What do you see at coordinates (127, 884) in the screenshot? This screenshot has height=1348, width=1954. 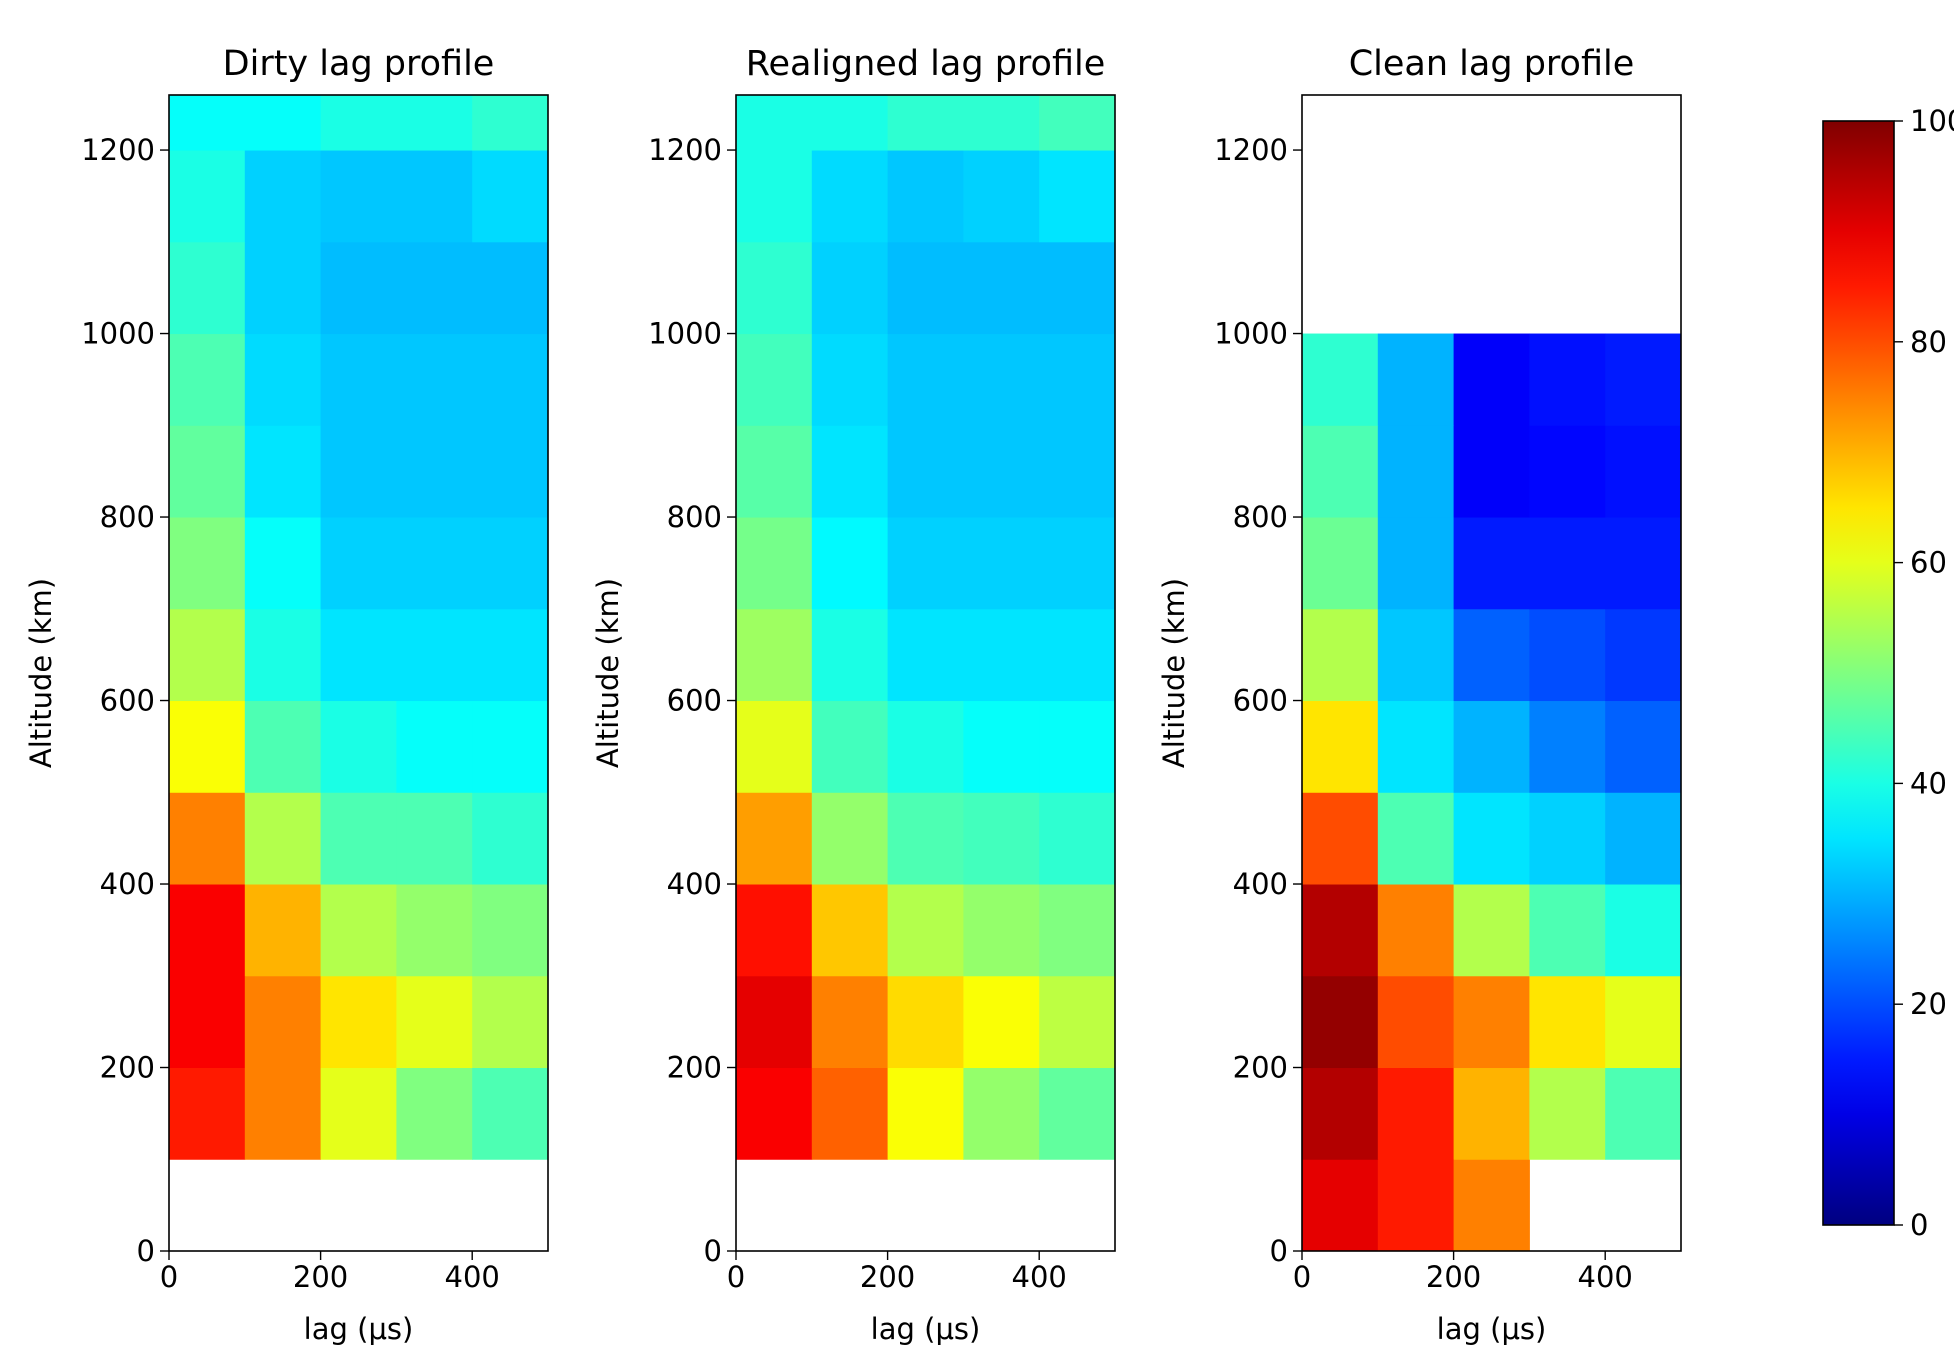 I see `y-tick-label: 400` at bounding box center [127, 884].